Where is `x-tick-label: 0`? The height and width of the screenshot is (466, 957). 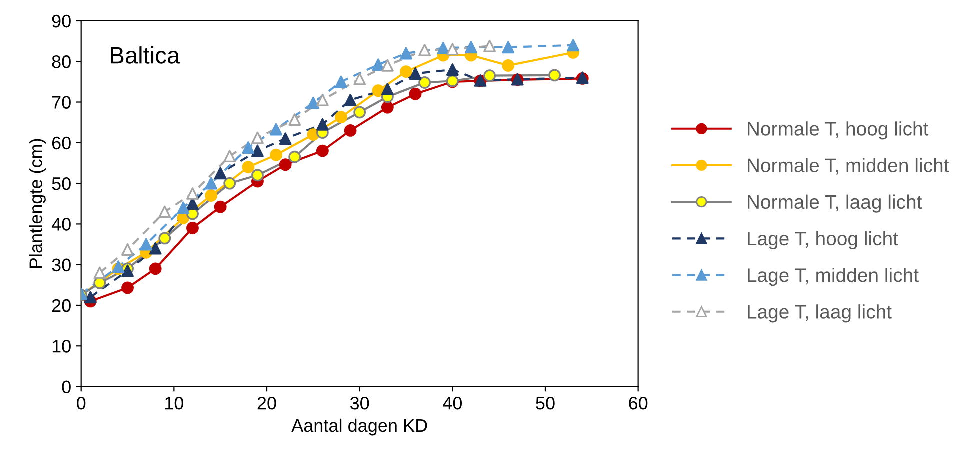
x-tick-label: 0 is located at coordinates (81, 403).